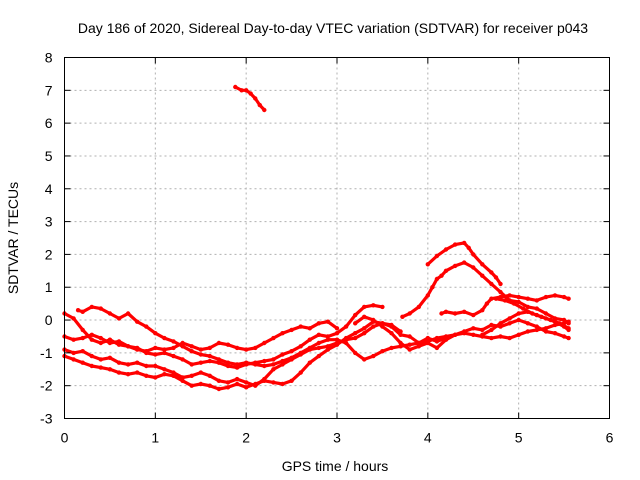 The image size is (640, 480). I want to click on y-tick-label: 7, so click(49, 90).